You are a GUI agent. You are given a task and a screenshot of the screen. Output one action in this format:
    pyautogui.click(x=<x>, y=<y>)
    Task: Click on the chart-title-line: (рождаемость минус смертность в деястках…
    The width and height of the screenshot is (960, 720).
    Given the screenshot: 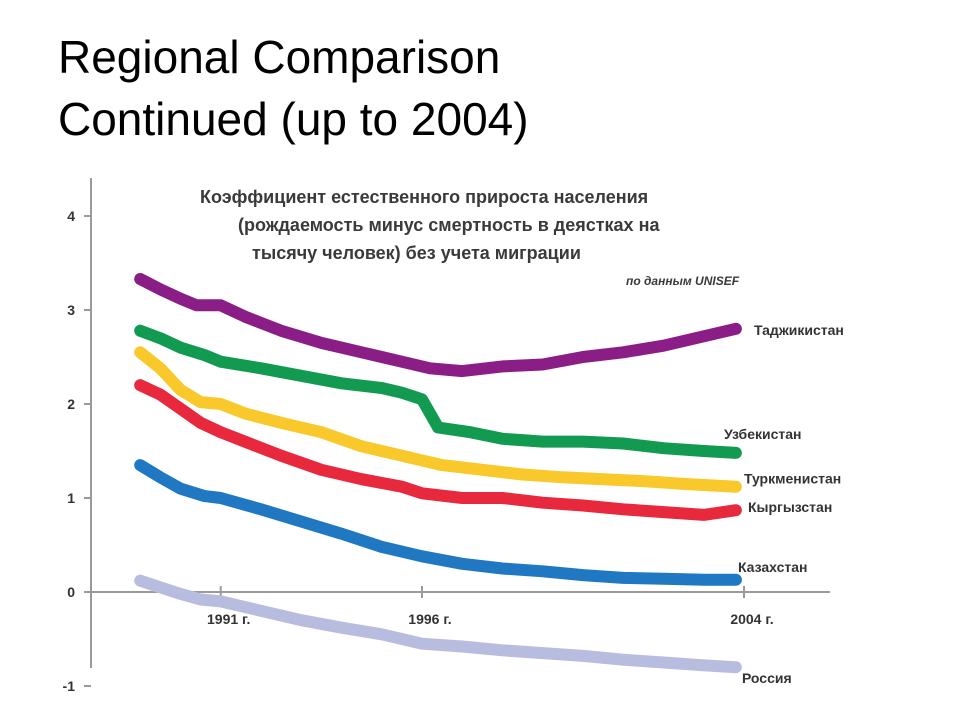 What is the action you would take?
    pyautogui.click(x=449, y=225)
    